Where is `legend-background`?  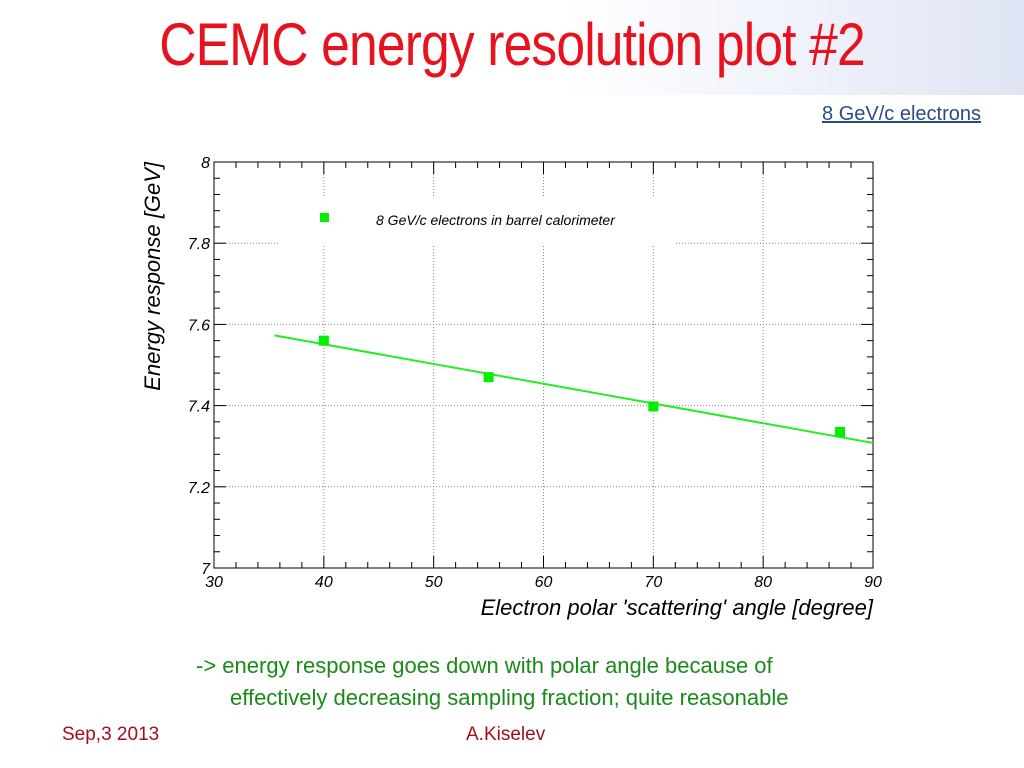 legend-background is located at coordinates (477, 220).